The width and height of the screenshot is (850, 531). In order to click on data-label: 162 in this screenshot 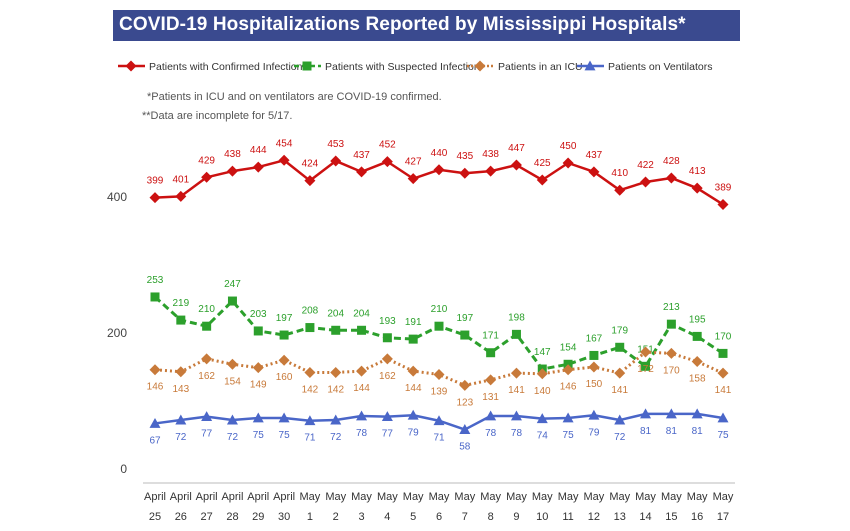, I will do `click(206, 376)`.